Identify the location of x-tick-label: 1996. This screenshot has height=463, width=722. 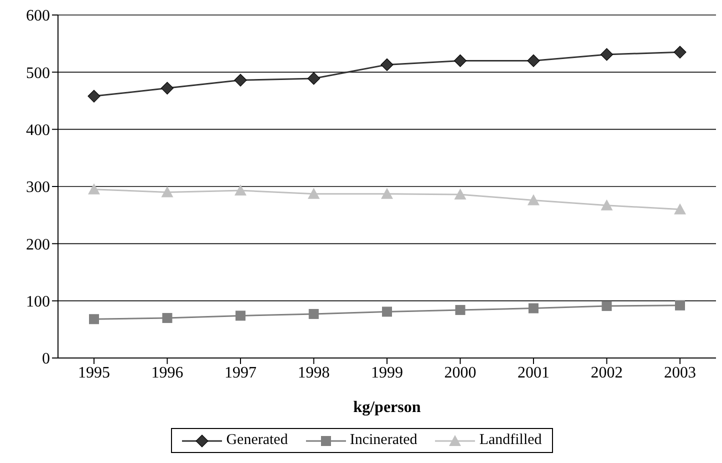
(167, 373).